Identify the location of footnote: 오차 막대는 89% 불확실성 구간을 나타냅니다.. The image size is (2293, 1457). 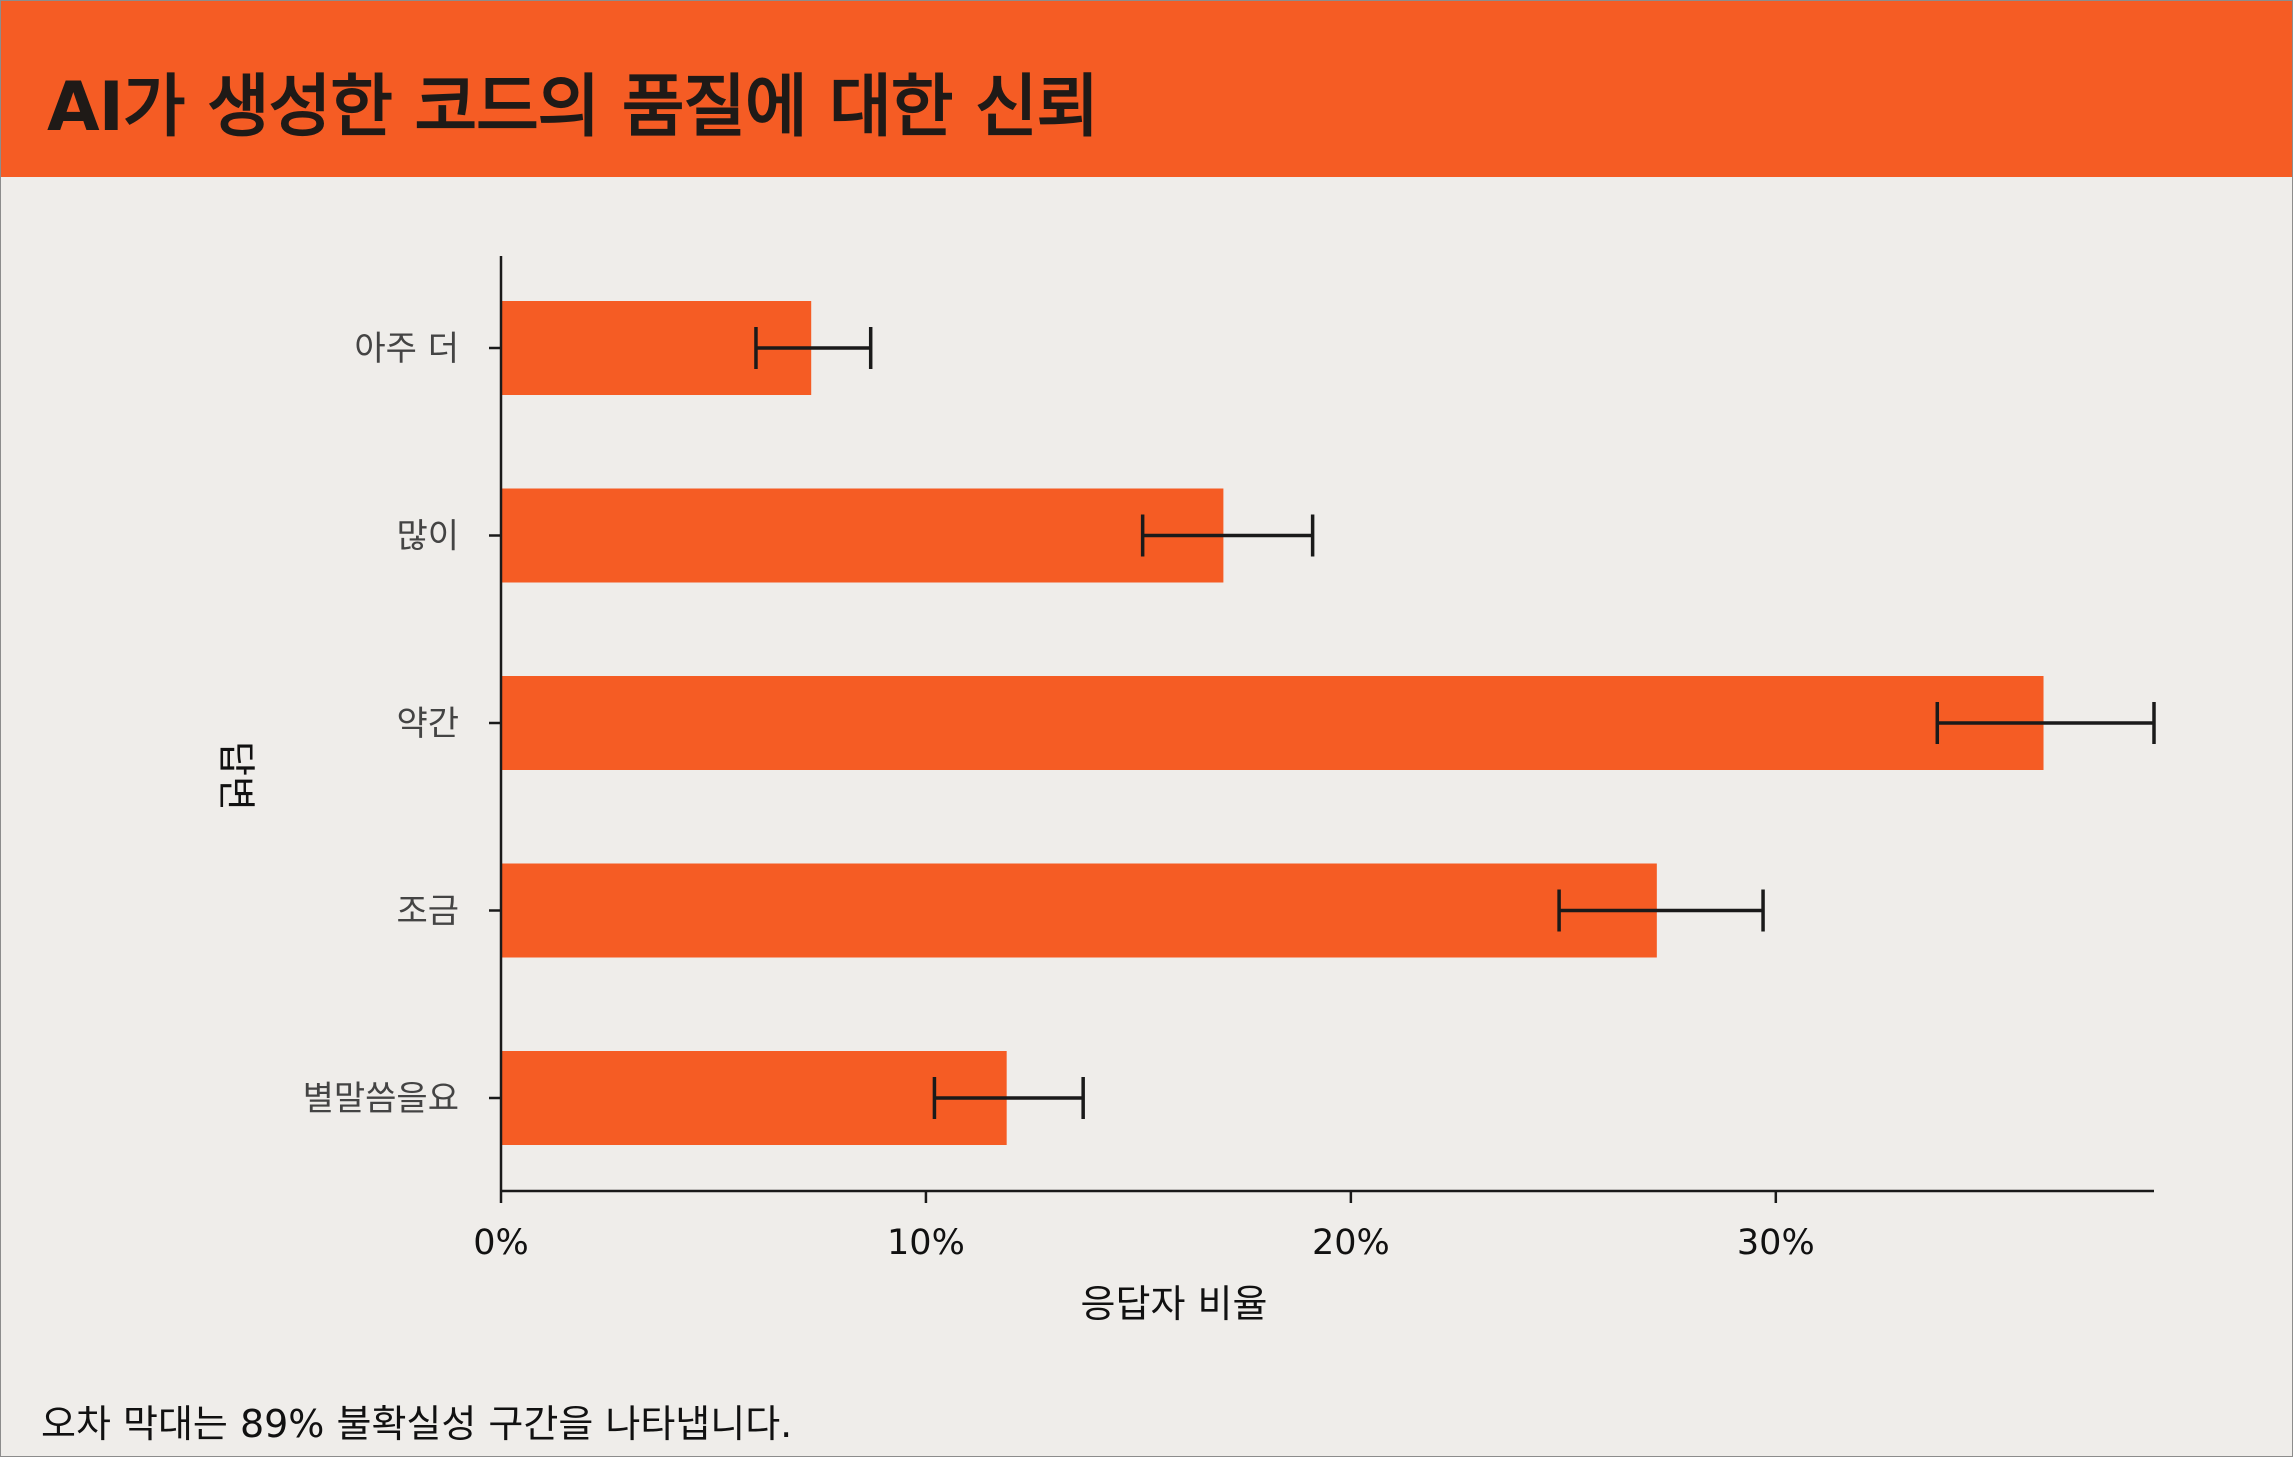
(417, 1424).